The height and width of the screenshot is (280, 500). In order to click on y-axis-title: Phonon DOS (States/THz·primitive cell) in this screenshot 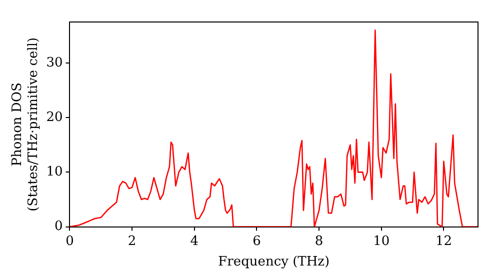, I will do `click(25, 124)`.